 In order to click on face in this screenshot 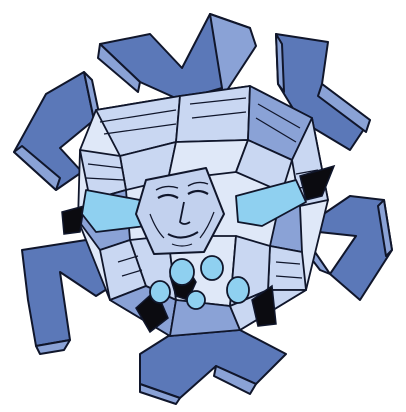, I will do `click(180, 211)`.